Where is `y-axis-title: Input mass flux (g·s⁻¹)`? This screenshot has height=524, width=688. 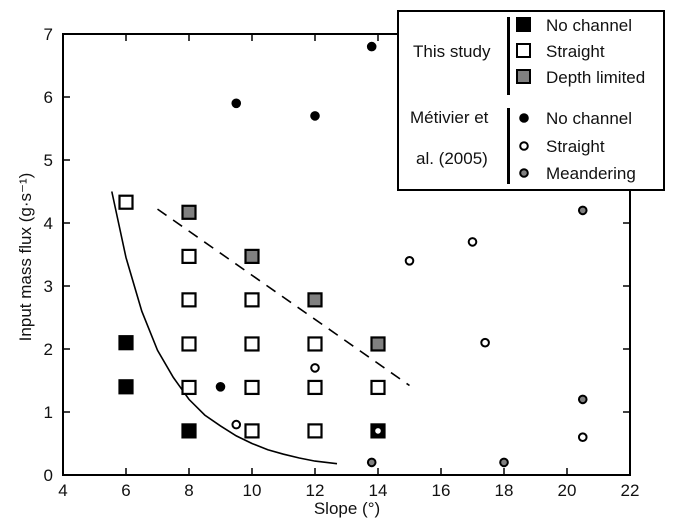
y-axis-title: Input mass flux (g·s⁻¹) is located at coordinates (25, 257).